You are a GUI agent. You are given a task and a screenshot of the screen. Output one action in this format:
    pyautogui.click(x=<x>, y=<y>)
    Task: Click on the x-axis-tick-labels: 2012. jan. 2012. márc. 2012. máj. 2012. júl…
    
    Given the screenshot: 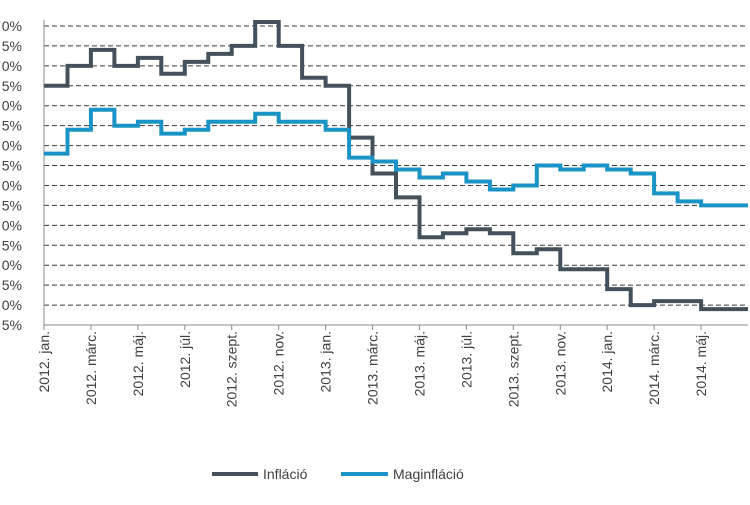 What is the action you would take?
    pyautogui.click(x=372, y=366)
    